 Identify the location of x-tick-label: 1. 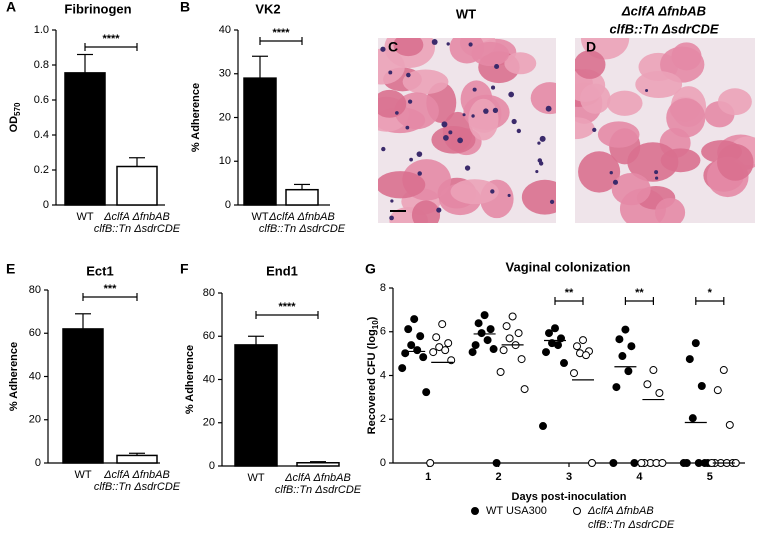
(428, 477).